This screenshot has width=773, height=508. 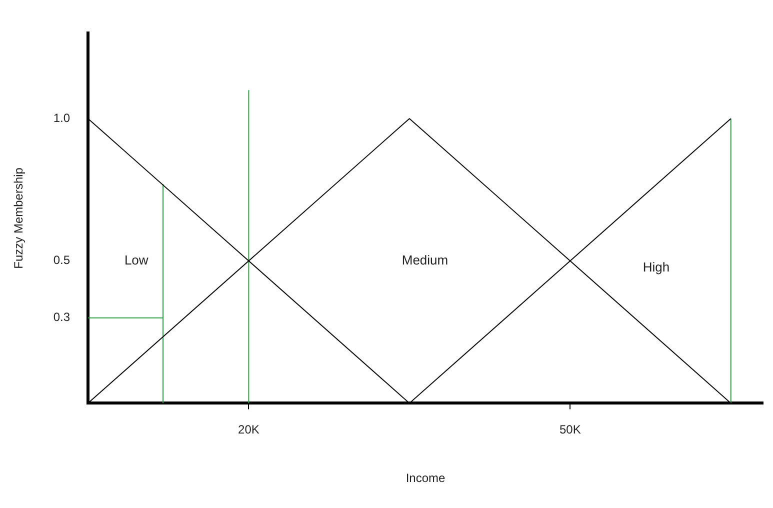 I want to click on y-tick-label: 0.5, so click(x=61, y=260).